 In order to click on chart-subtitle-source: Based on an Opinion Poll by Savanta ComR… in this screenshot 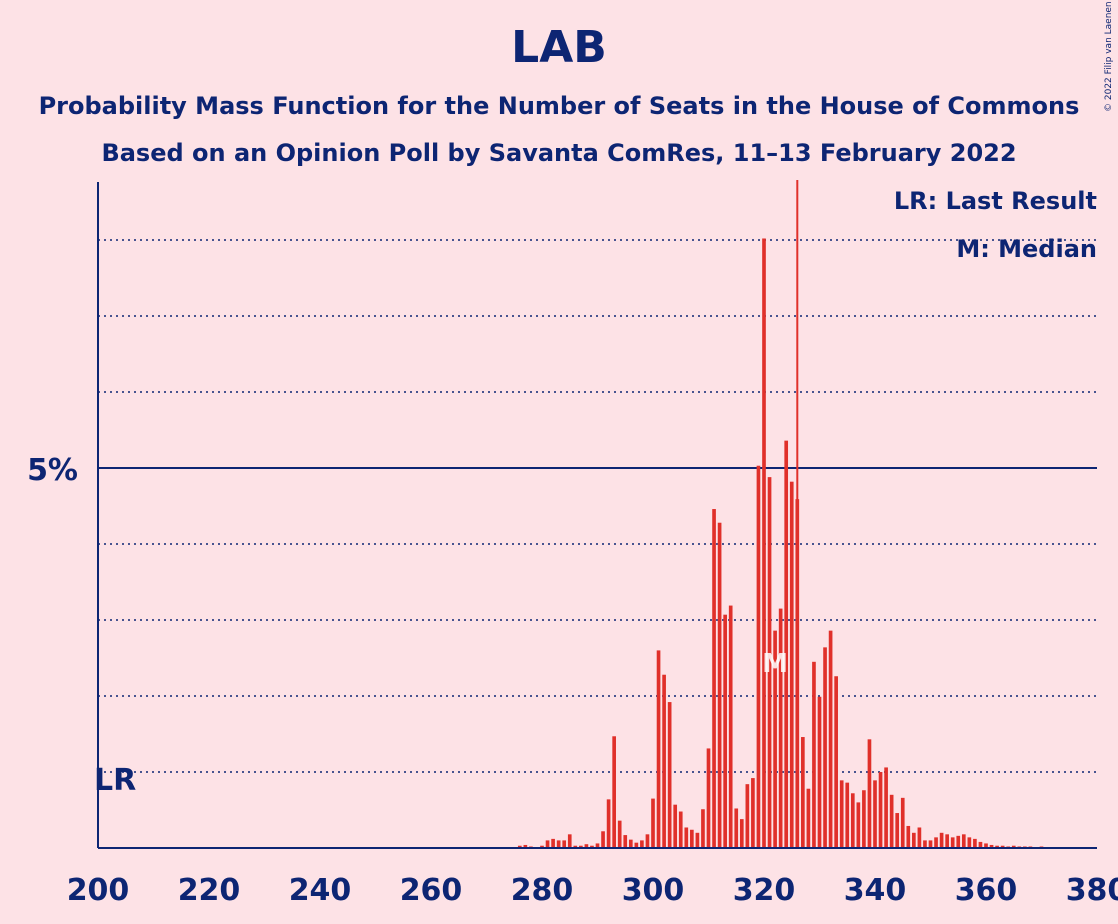, I will do `click(559, 153)`.